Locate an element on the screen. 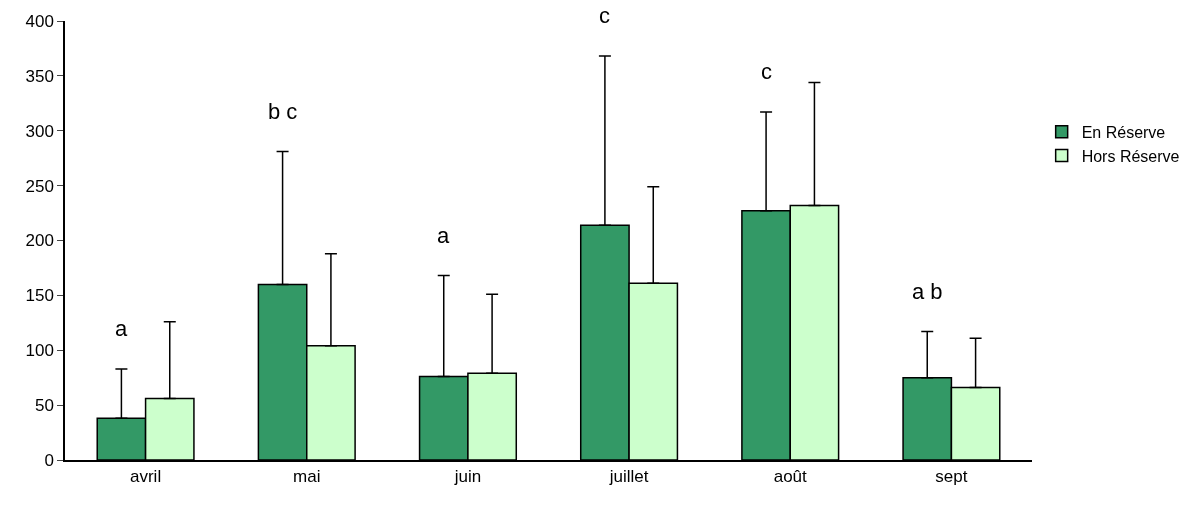  legend-label: Hors Réserve is located at coordinates (1130, 156).